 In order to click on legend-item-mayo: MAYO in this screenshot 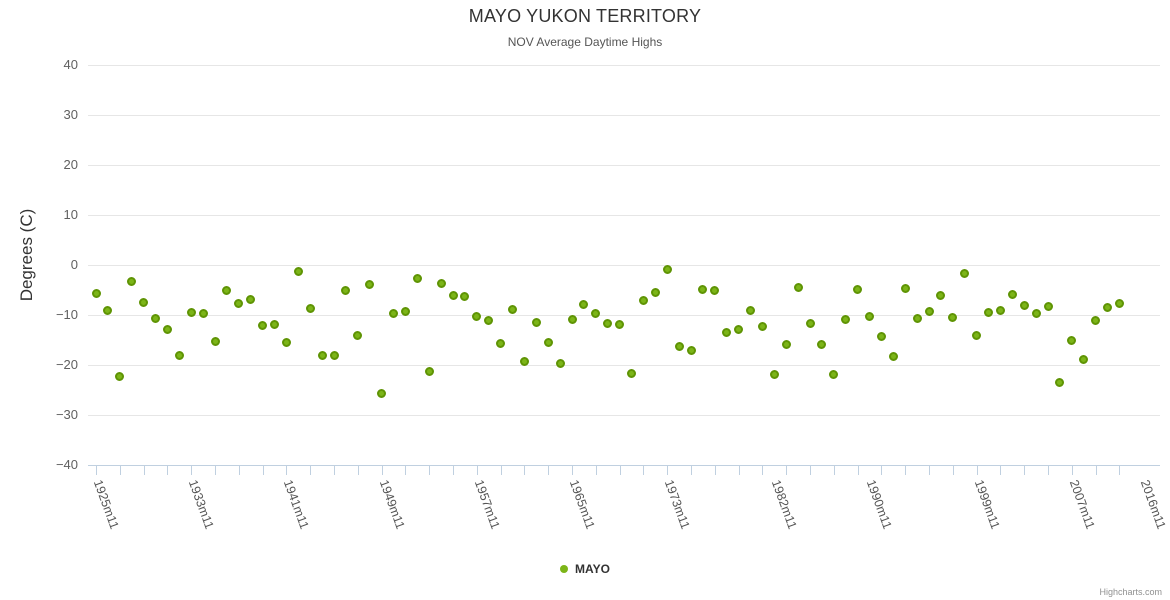, I will do `click(585, 569)`.